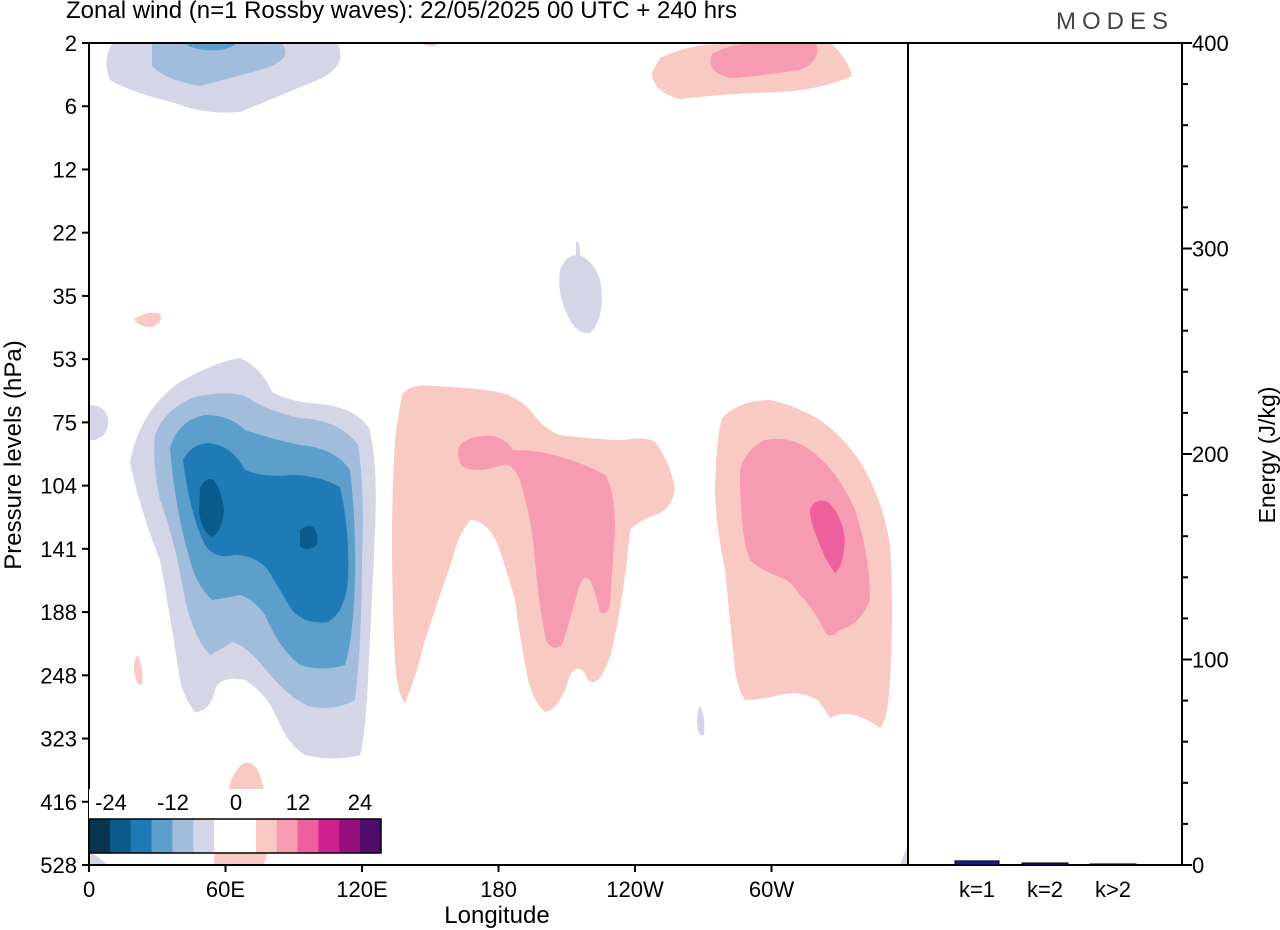  I want to click on energy-bar-label: k>2, so click(1113, 889).